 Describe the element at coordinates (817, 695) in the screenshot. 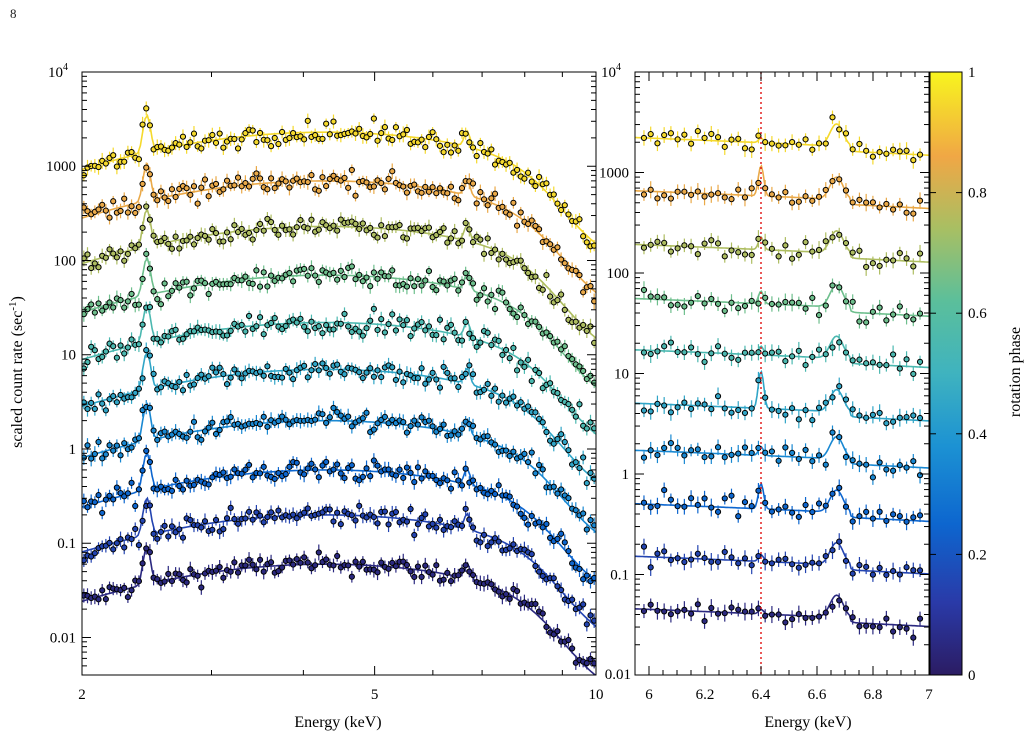

I see `right-x-tick-label: 6.6` at that location.